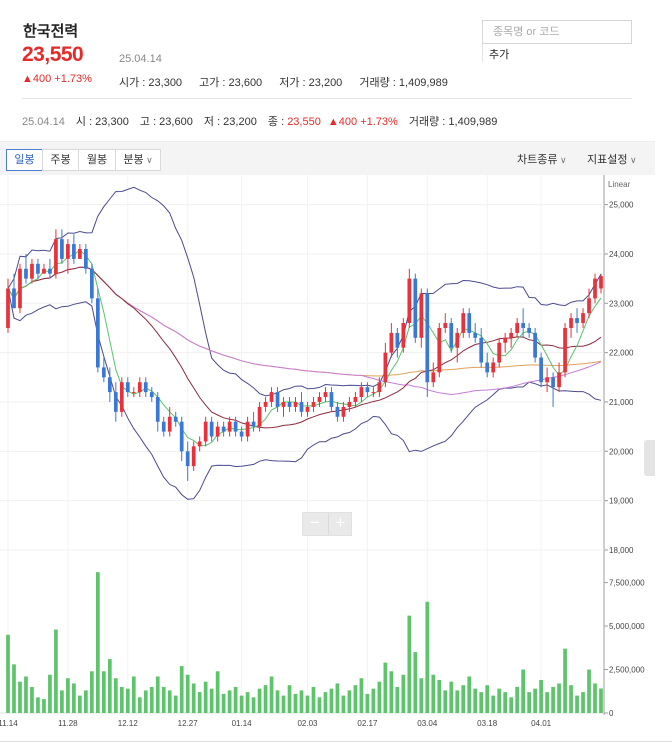 The width and height of the screenshot is (672, 744). I want to click on add-button: 추가, so click(499, 55).